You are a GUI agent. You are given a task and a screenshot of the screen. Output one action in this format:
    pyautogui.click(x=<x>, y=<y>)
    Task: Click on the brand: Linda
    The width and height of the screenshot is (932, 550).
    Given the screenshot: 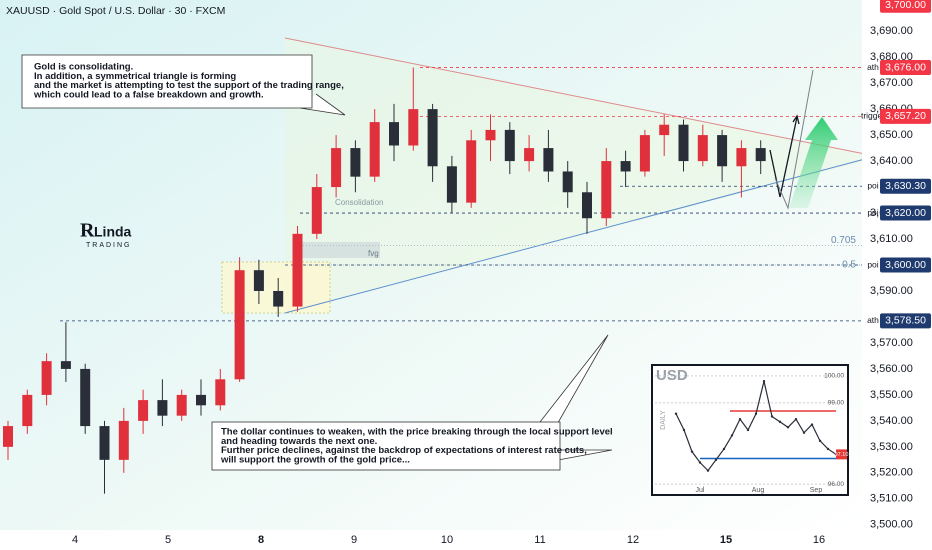 What is the action you would take?
    pyautogui.click(x=113, y=232)
    